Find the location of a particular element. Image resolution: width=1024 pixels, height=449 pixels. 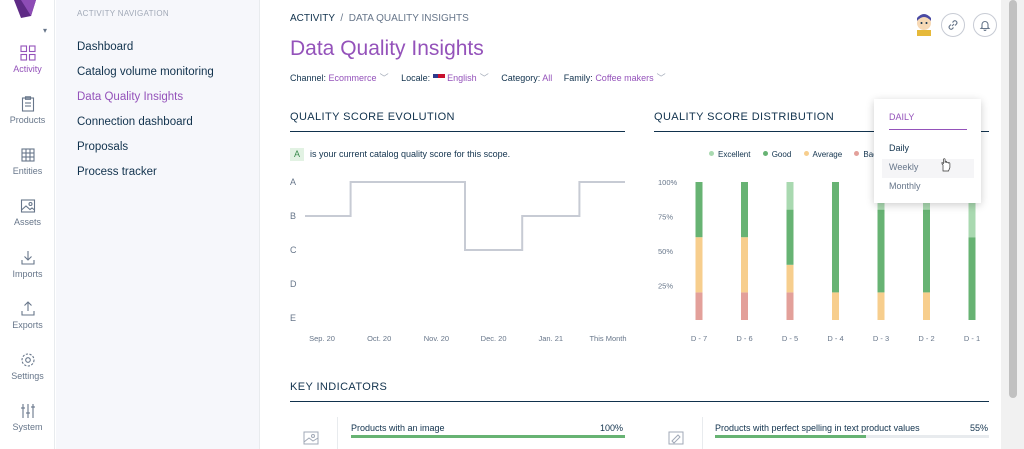

locale-value: English is located at coordinates (462, 78).